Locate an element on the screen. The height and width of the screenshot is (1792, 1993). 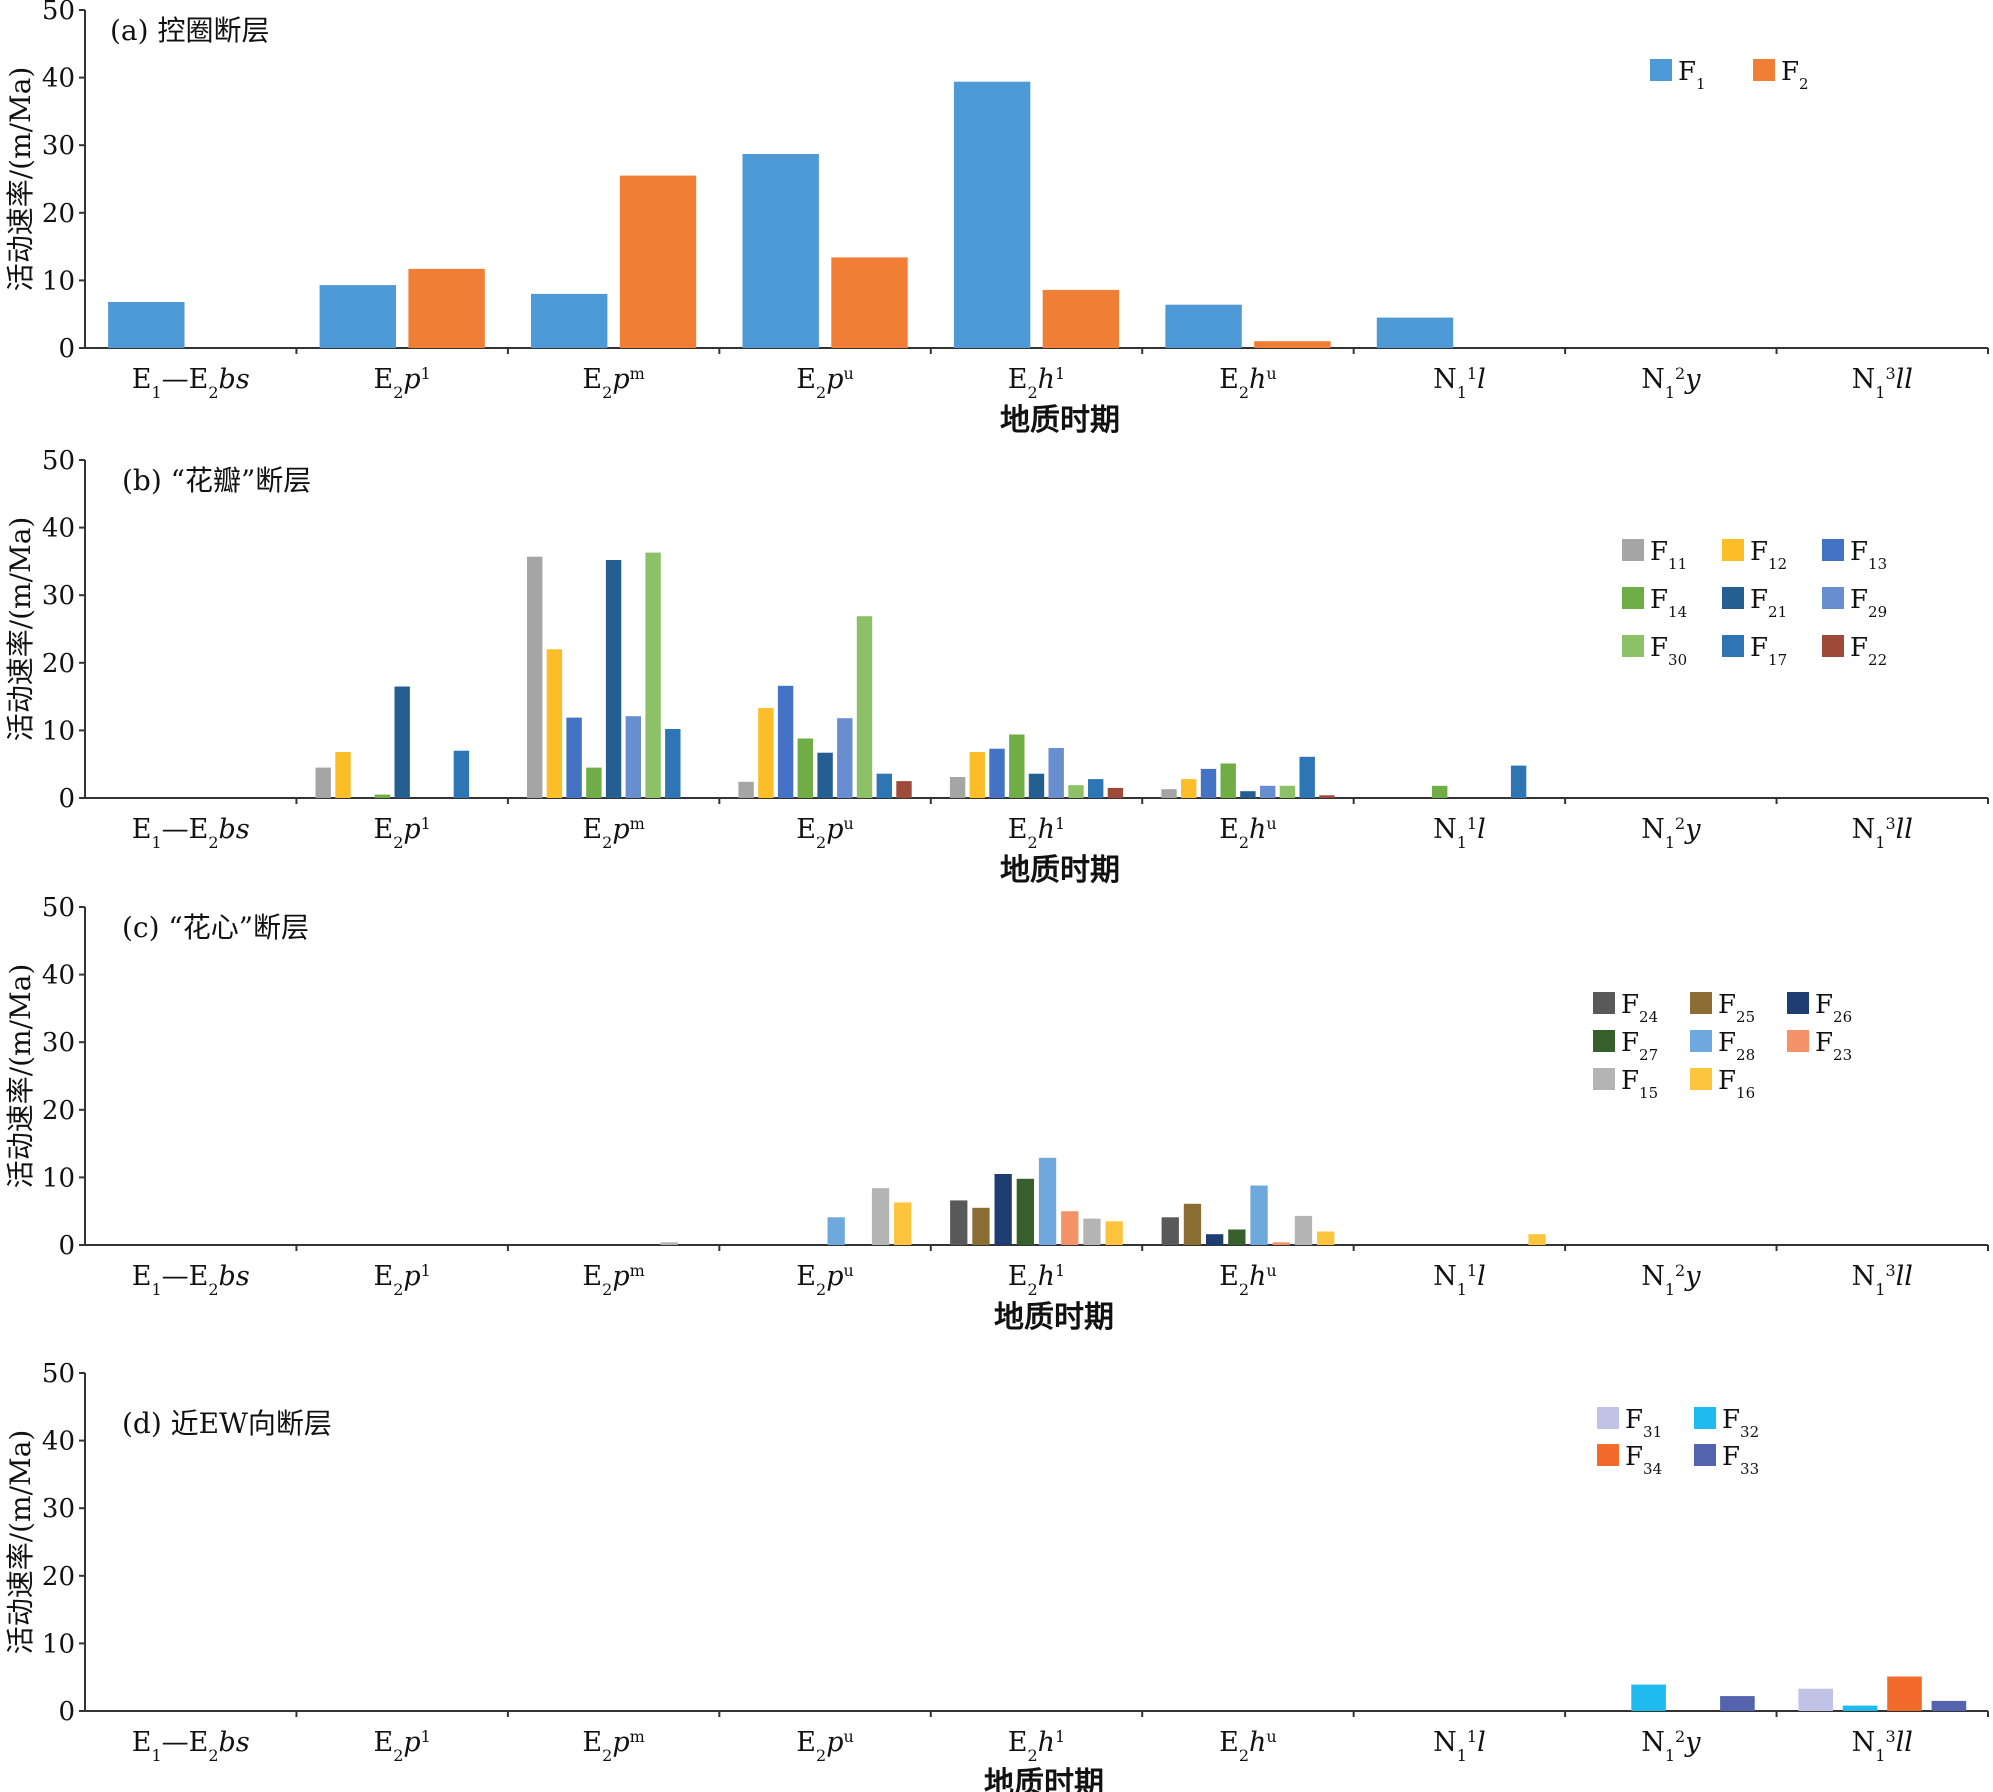
legend-label-F13: F13 is located at coordinates (1868, 555).